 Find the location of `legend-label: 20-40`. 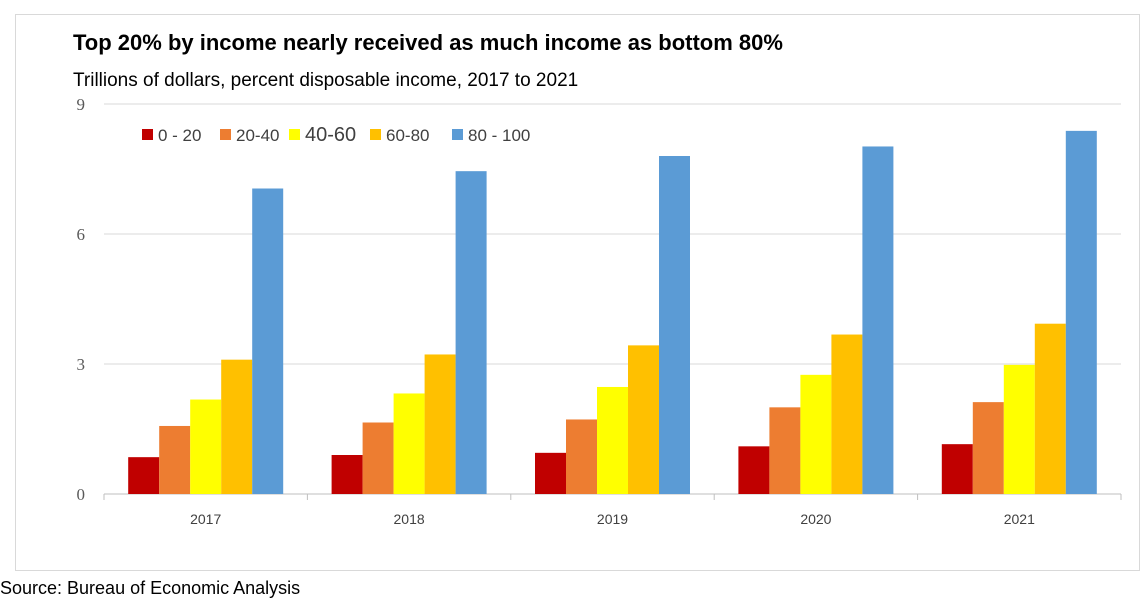

legend-label: 20-40 is located at coordinates (257, 135).